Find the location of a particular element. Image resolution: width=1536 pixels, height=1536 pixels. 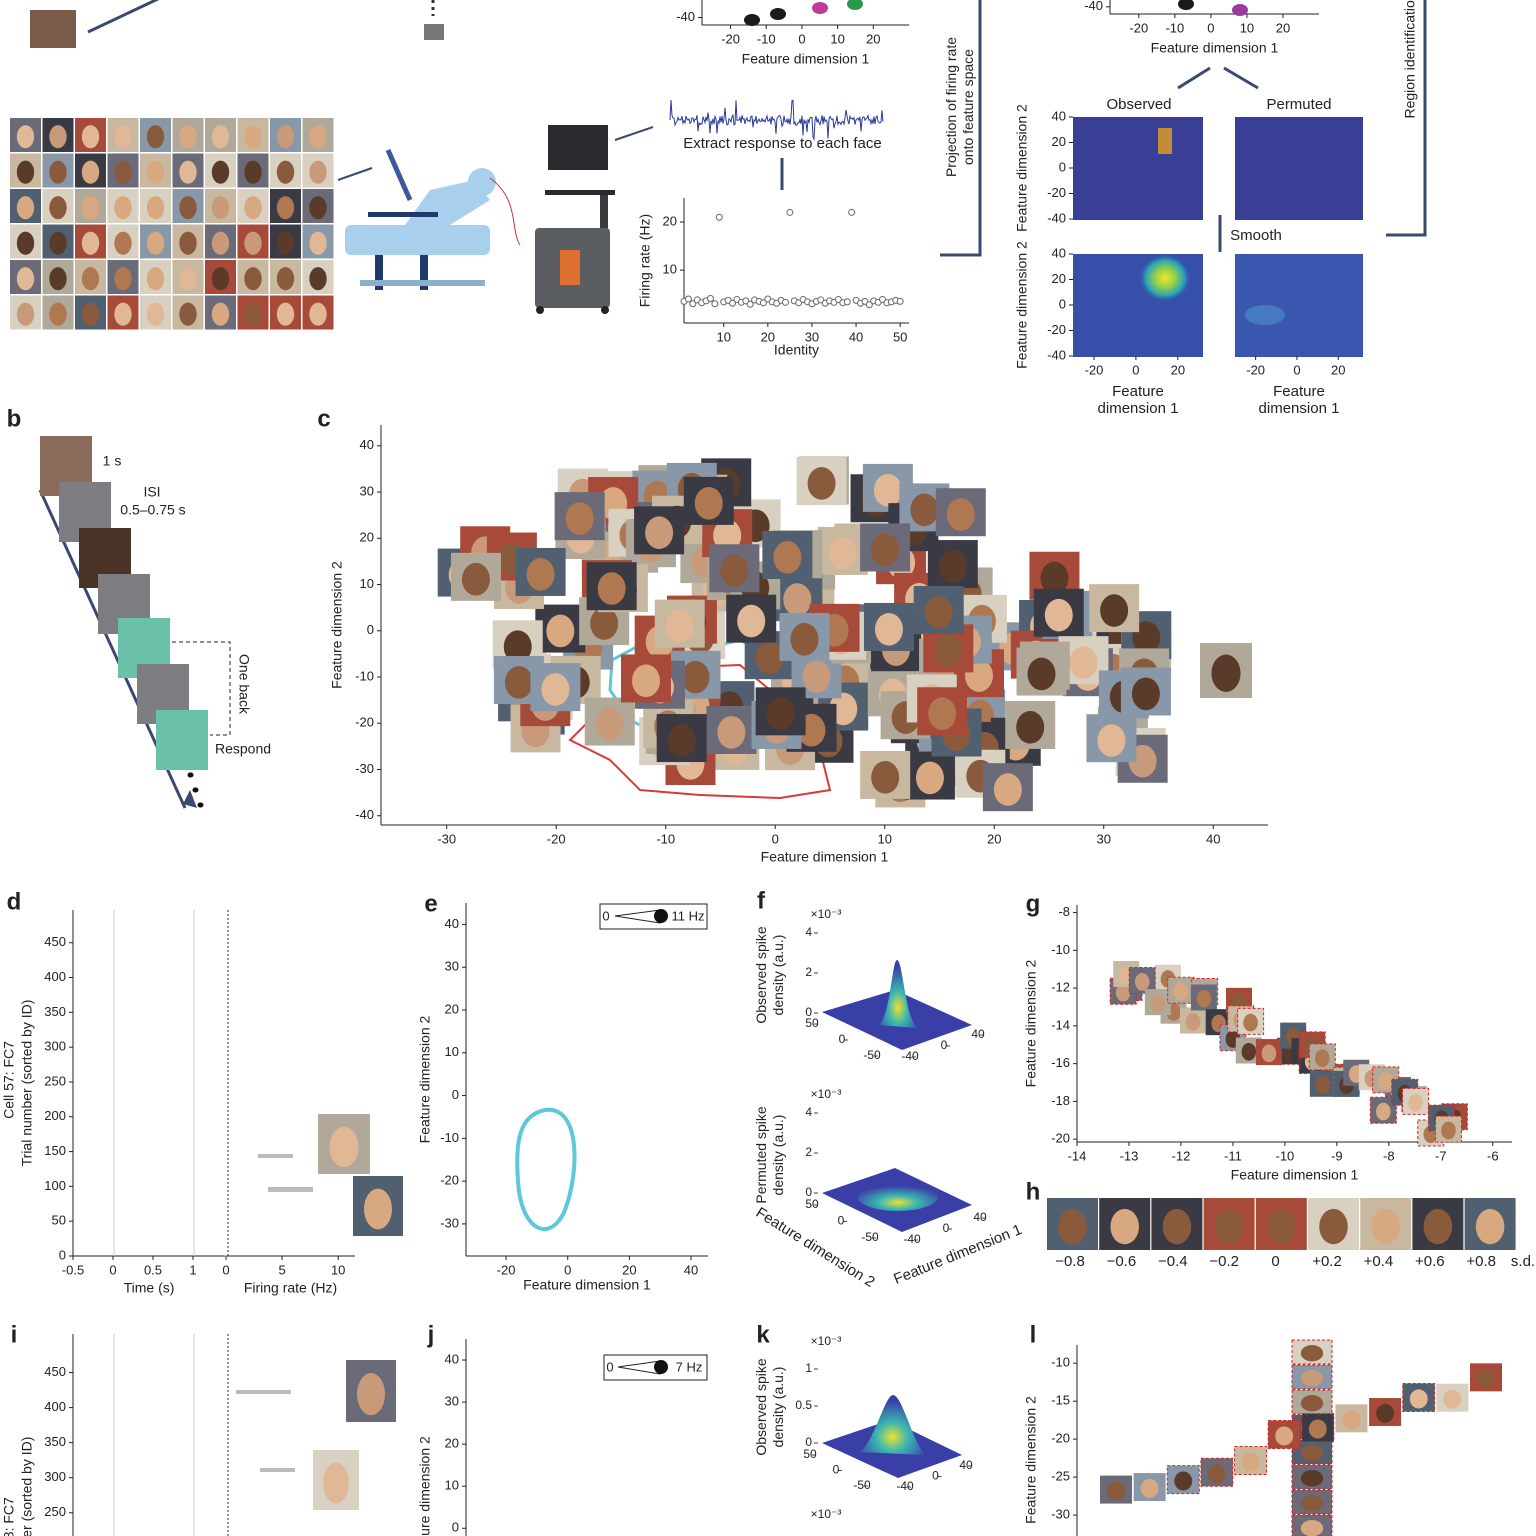

y-tick-label: 200 is located at coordinates (55, 1115).